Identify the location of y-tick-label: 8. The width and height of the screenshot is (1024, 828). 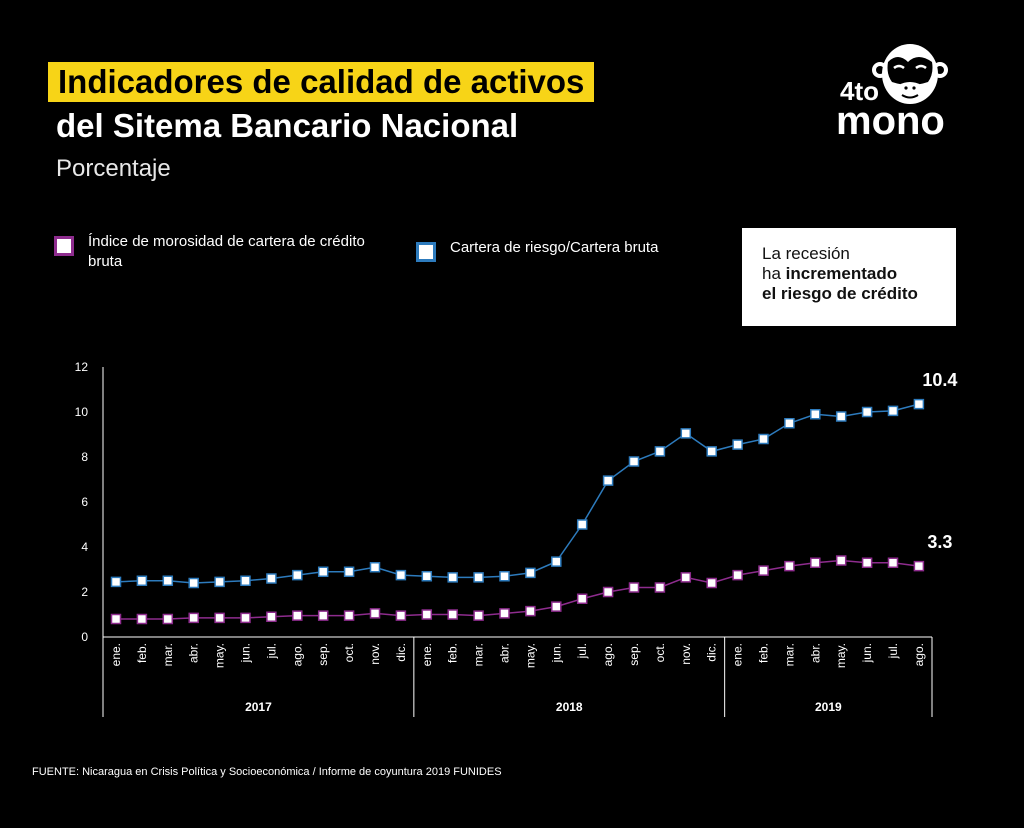
(84, 457).